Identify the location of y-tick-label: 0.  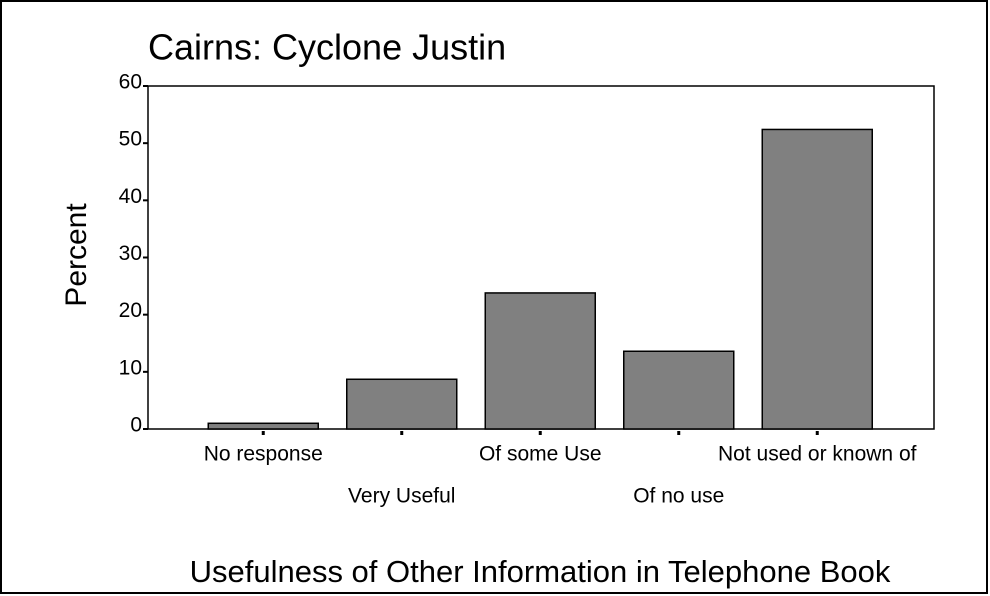
(136, 425).